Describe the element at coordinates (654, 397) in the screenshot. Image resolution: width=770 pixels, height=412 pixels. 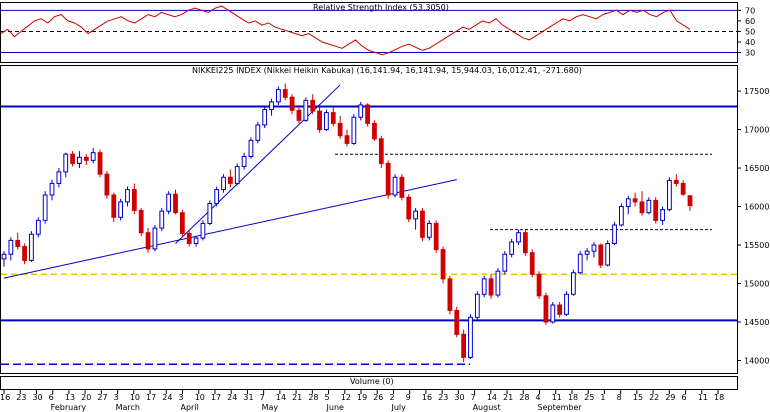
I see `x-tick-label: 22` at that location.